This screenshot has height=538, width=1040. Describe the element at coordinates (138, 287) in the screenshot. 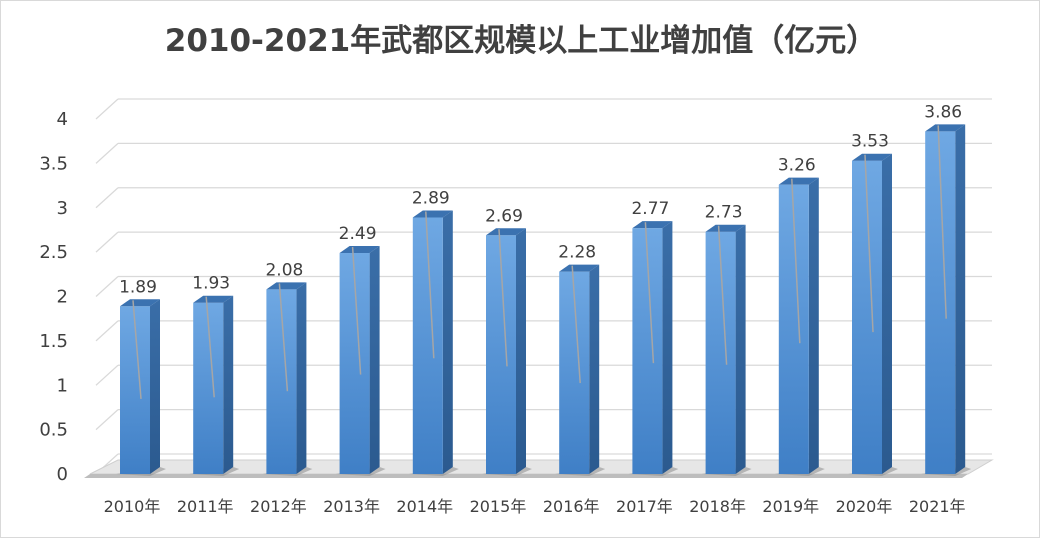

I see `data-label: 1.89` at that location.